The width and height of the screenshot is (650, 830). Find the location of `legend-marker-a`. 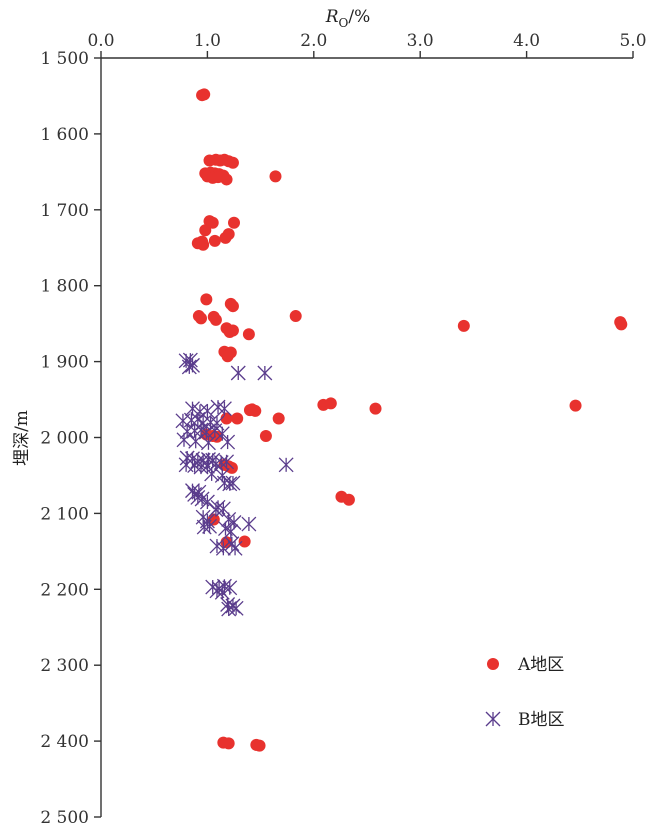

legend-marker-a is located at coordinates (493, 664).